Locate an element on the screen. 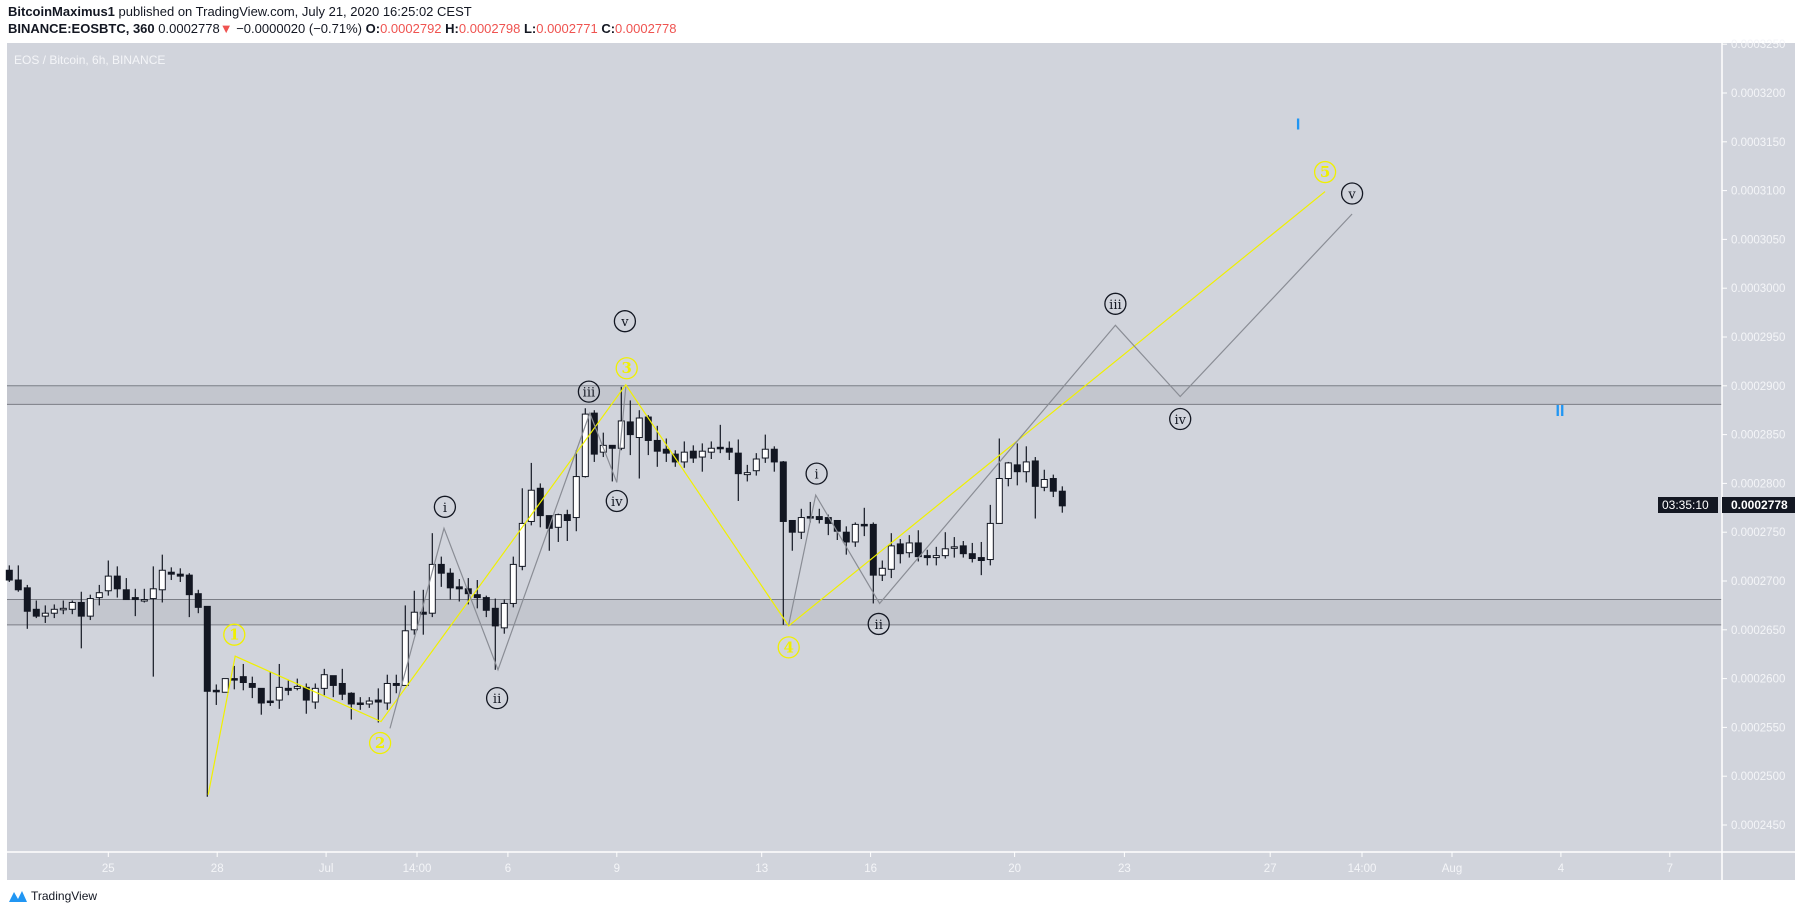 Image resolution: width=1801 pixels, height=918 pixels. high-value: 0.0002798 is located at coordinates (489, 28).